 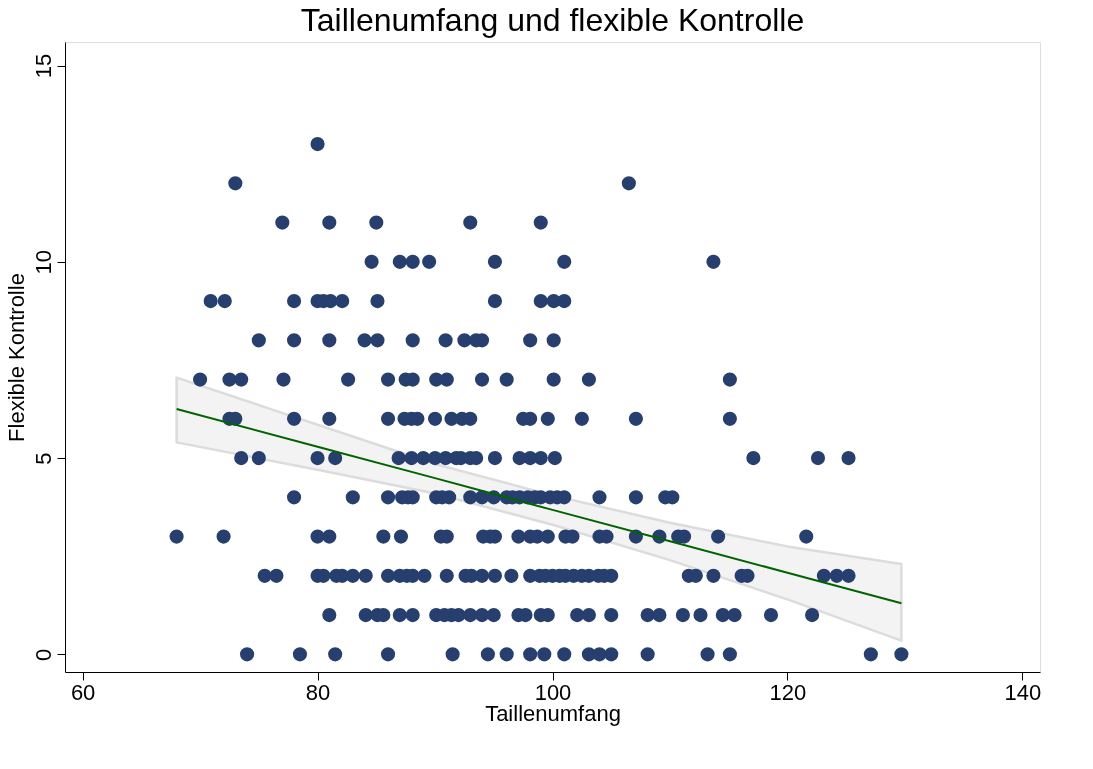 What do you see at coordinates (43, 654) in the screenshot?
I see `y-tick-label: 0` at bounding box center [43, 654].